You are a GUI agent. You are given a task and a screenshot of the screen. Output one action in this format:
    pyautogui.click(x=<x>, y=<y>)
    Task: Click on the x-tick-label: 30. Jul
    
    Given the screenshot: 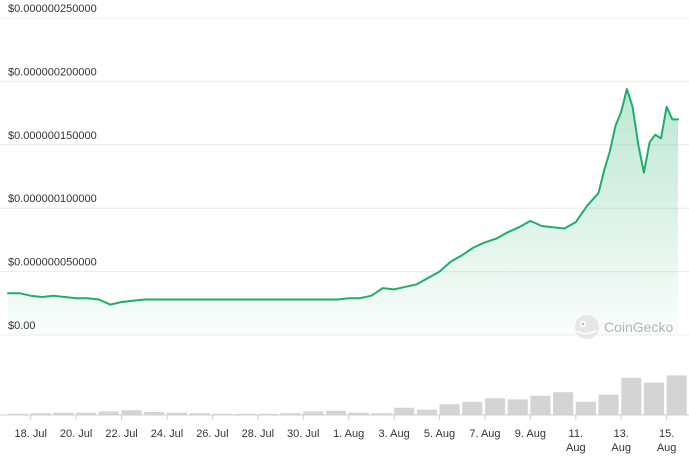 What is the action you would take?
    pyautogui.click(x=303, y=434)
    